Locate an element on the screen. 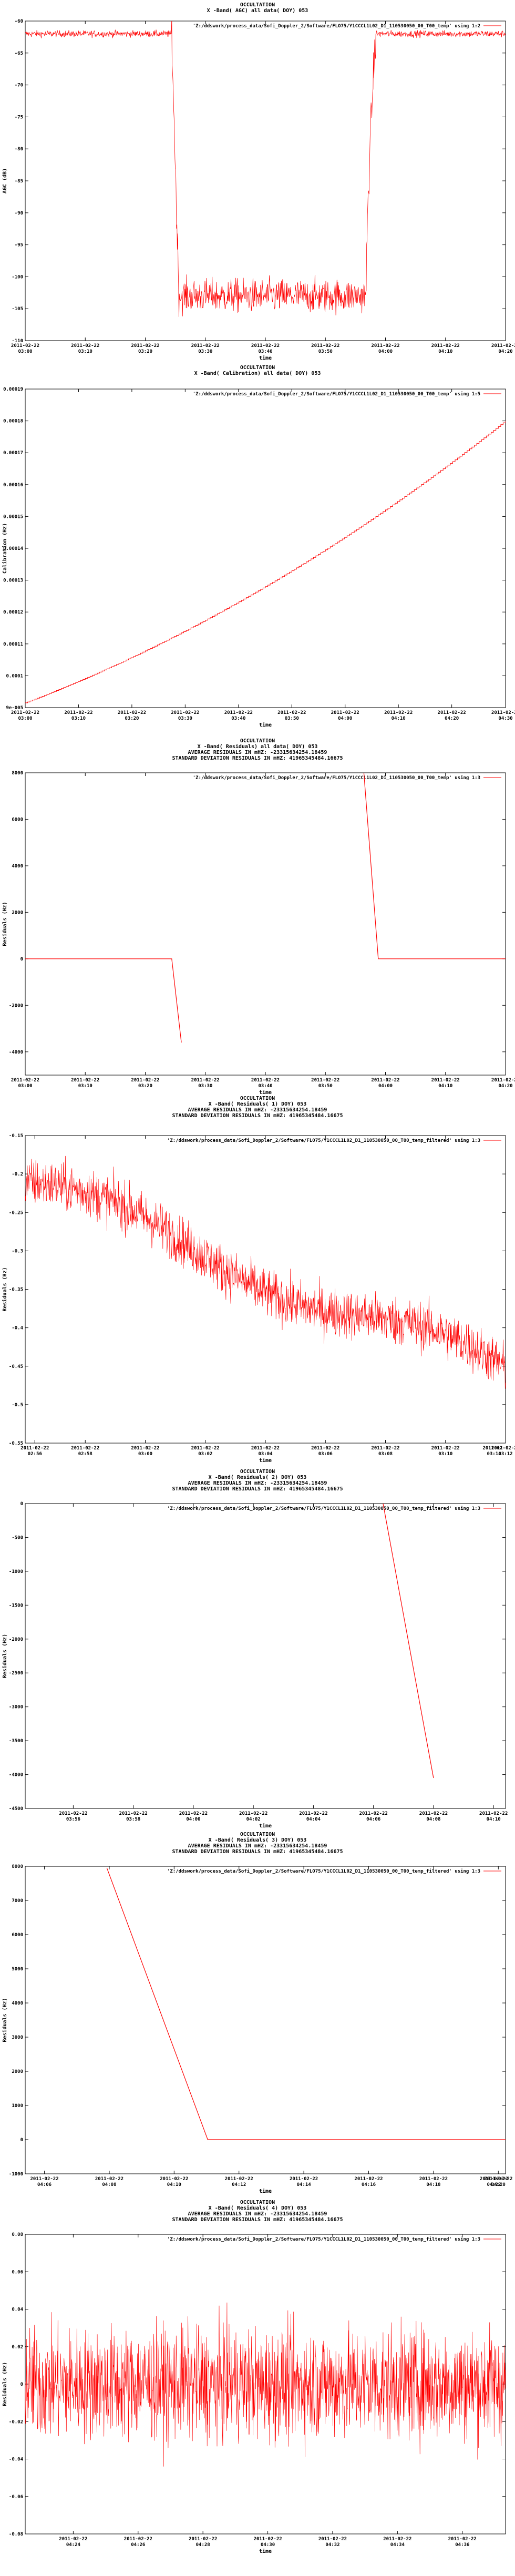 This screenshot has width=515, height=2576. x-tick-label-time: 03:14 is located at coordinates (494, 1454).